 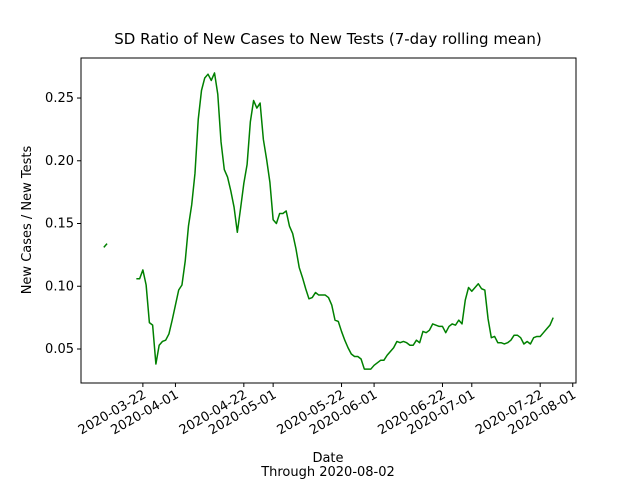 What do you see at coordinates (27, 219) in the screenshot?
I see `y-axis-label: New Cases / New Tests` at bounding box center [27, 219].